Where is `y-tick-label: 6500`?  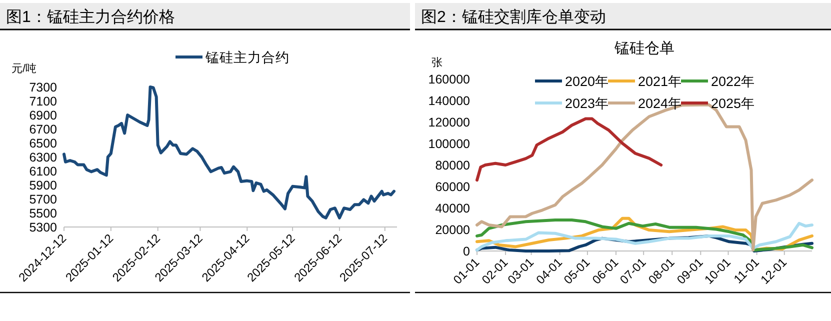
y-tick-label: 6500 is located at coordinates (43, 143).